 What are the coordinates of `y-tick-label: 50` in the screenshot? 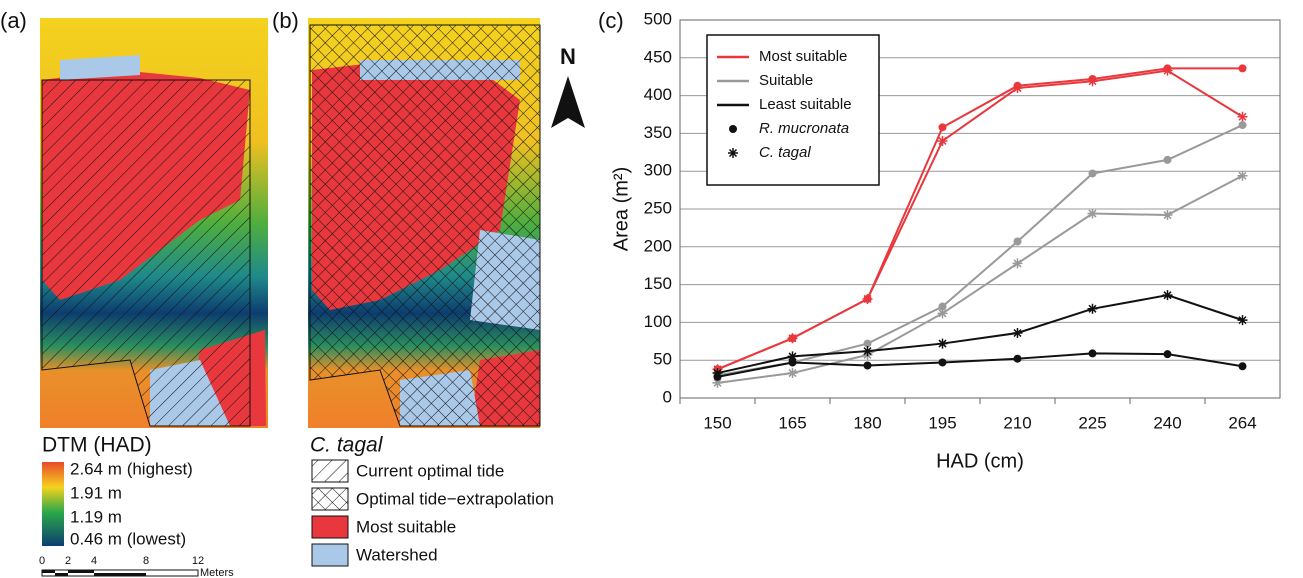 It's located at (662, 359).